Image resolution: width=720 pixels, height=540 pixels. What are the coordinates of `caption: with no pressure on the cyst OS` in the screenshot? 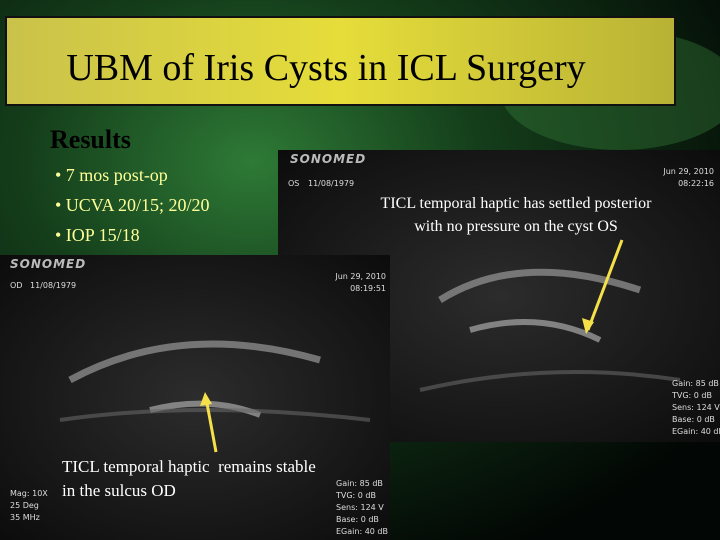 It's located at (516, 226).